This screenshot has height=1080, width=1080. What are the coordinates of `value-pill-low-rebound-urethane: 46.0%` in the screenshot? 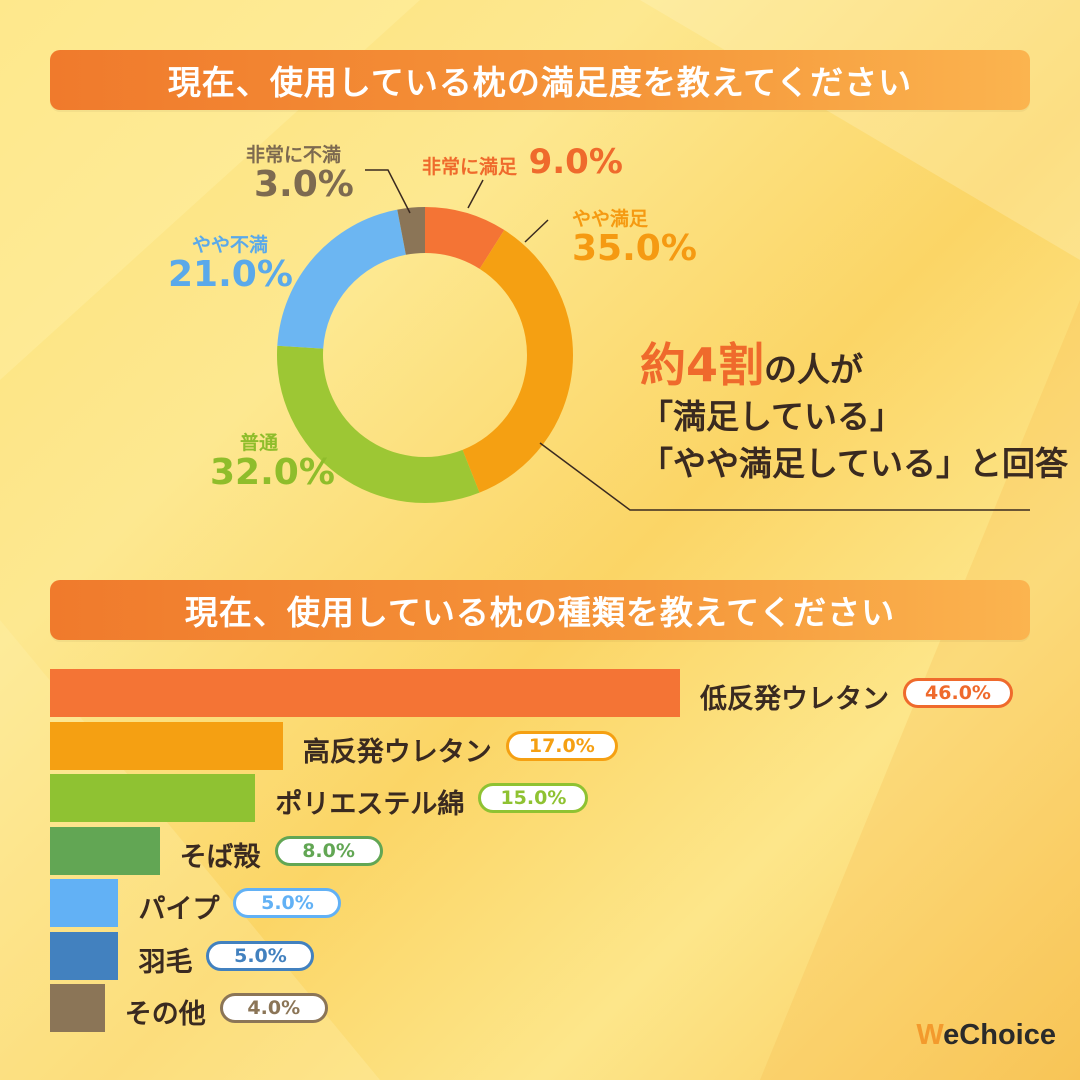 It's located at (958, 693).